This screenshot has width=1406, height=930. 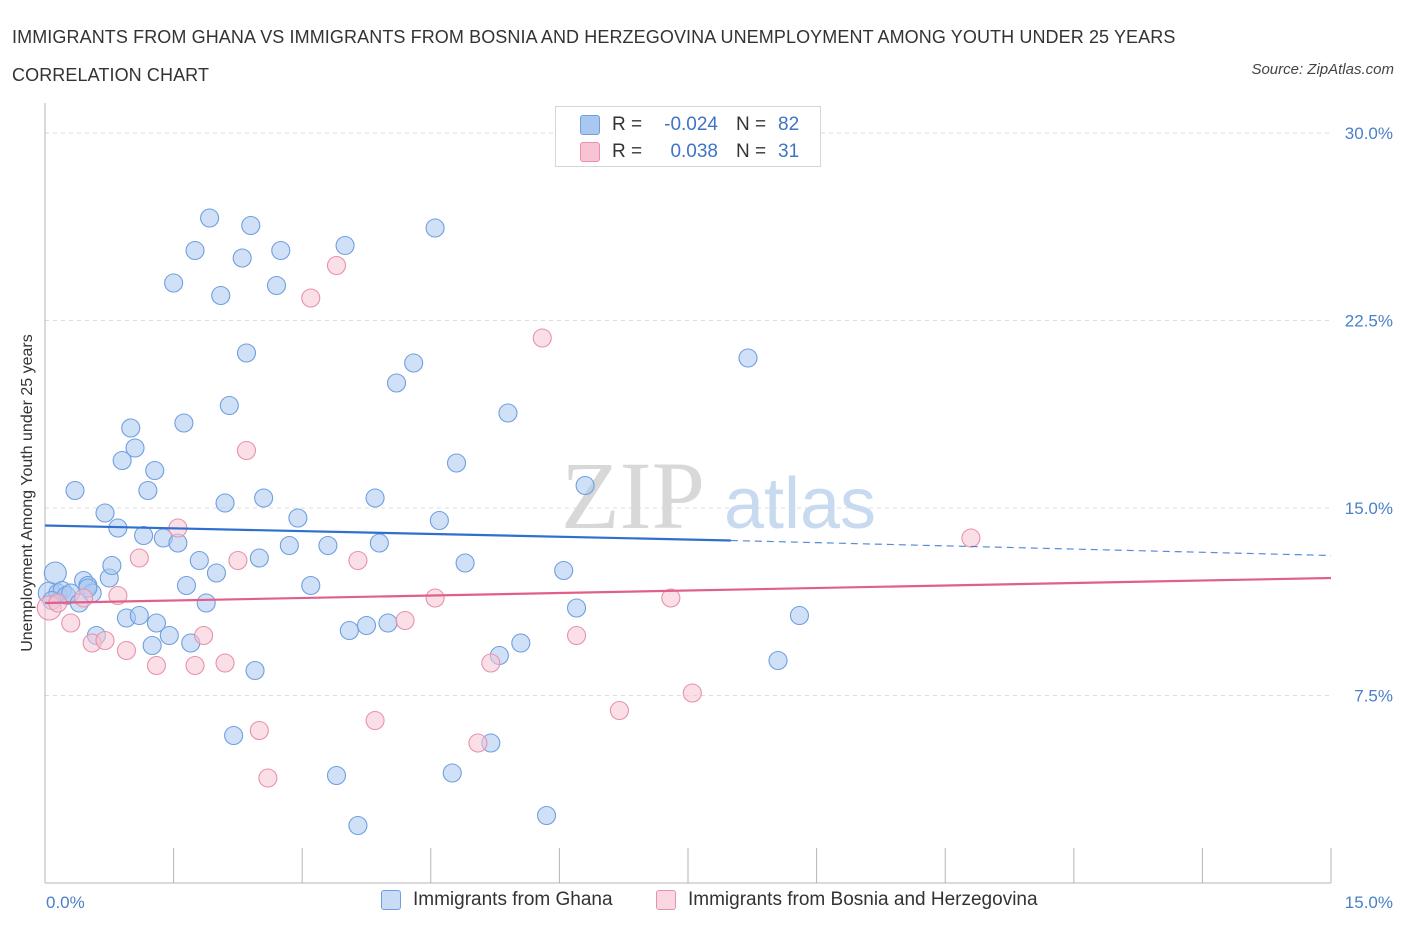 I want to click on watermark-zip: ZIP, so click(x=633, y=495).